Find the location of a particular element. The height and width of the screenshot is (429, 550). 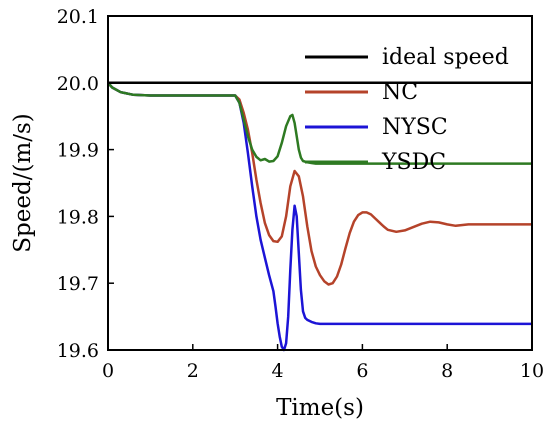

y-tick-label: 20.0 is located at coordinates (78, 84).